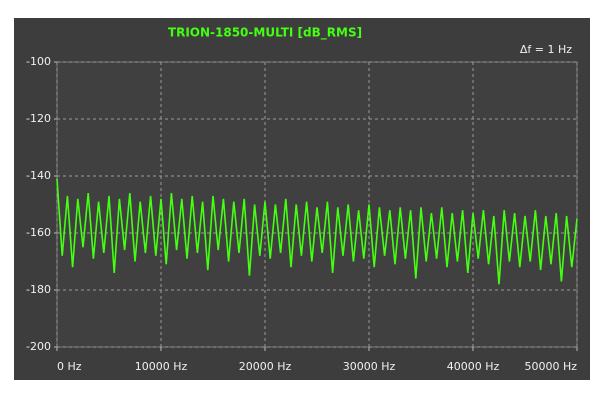 The height and width of the screenshot is (400, 600). Describe the element at coordinates (69, 366) in the screenshot. I see `x-tick-label: 0 Hz` at that location.